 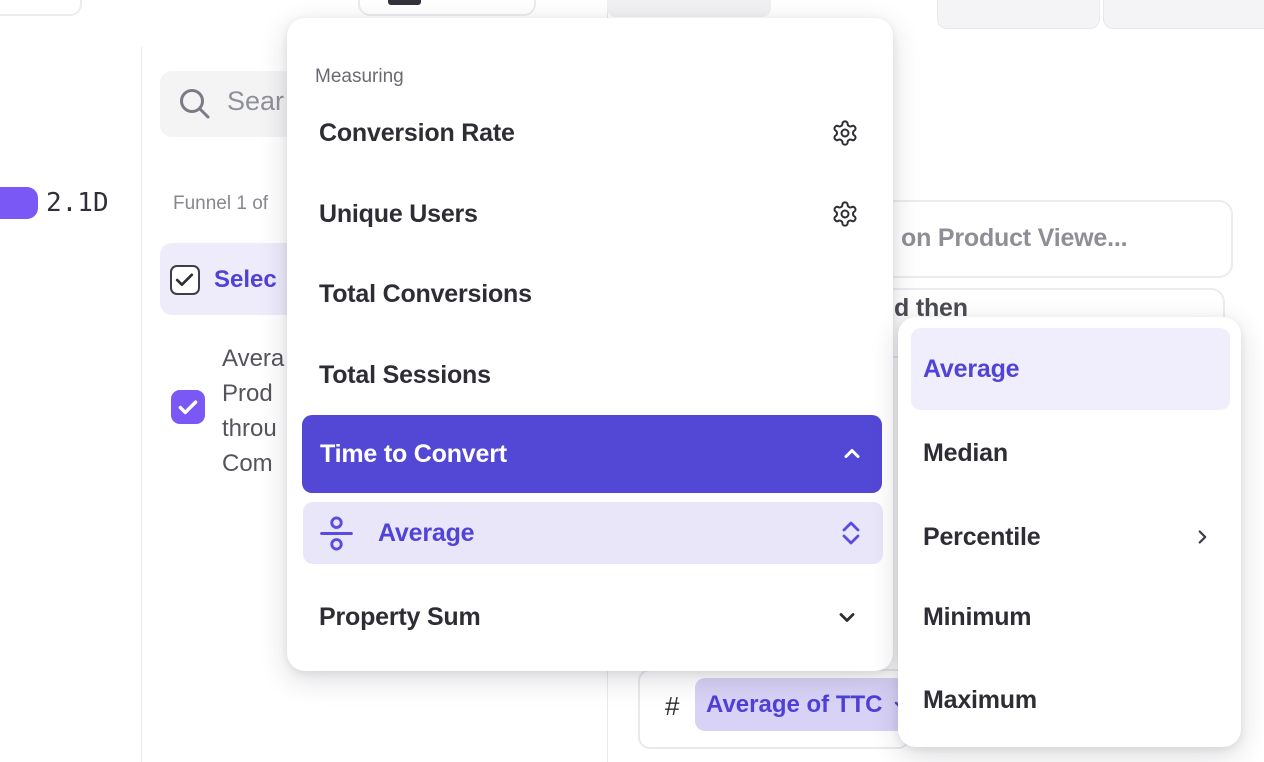 I want to click on aggregation-item-minimum: Minimum, so click(x=1068, y=617).